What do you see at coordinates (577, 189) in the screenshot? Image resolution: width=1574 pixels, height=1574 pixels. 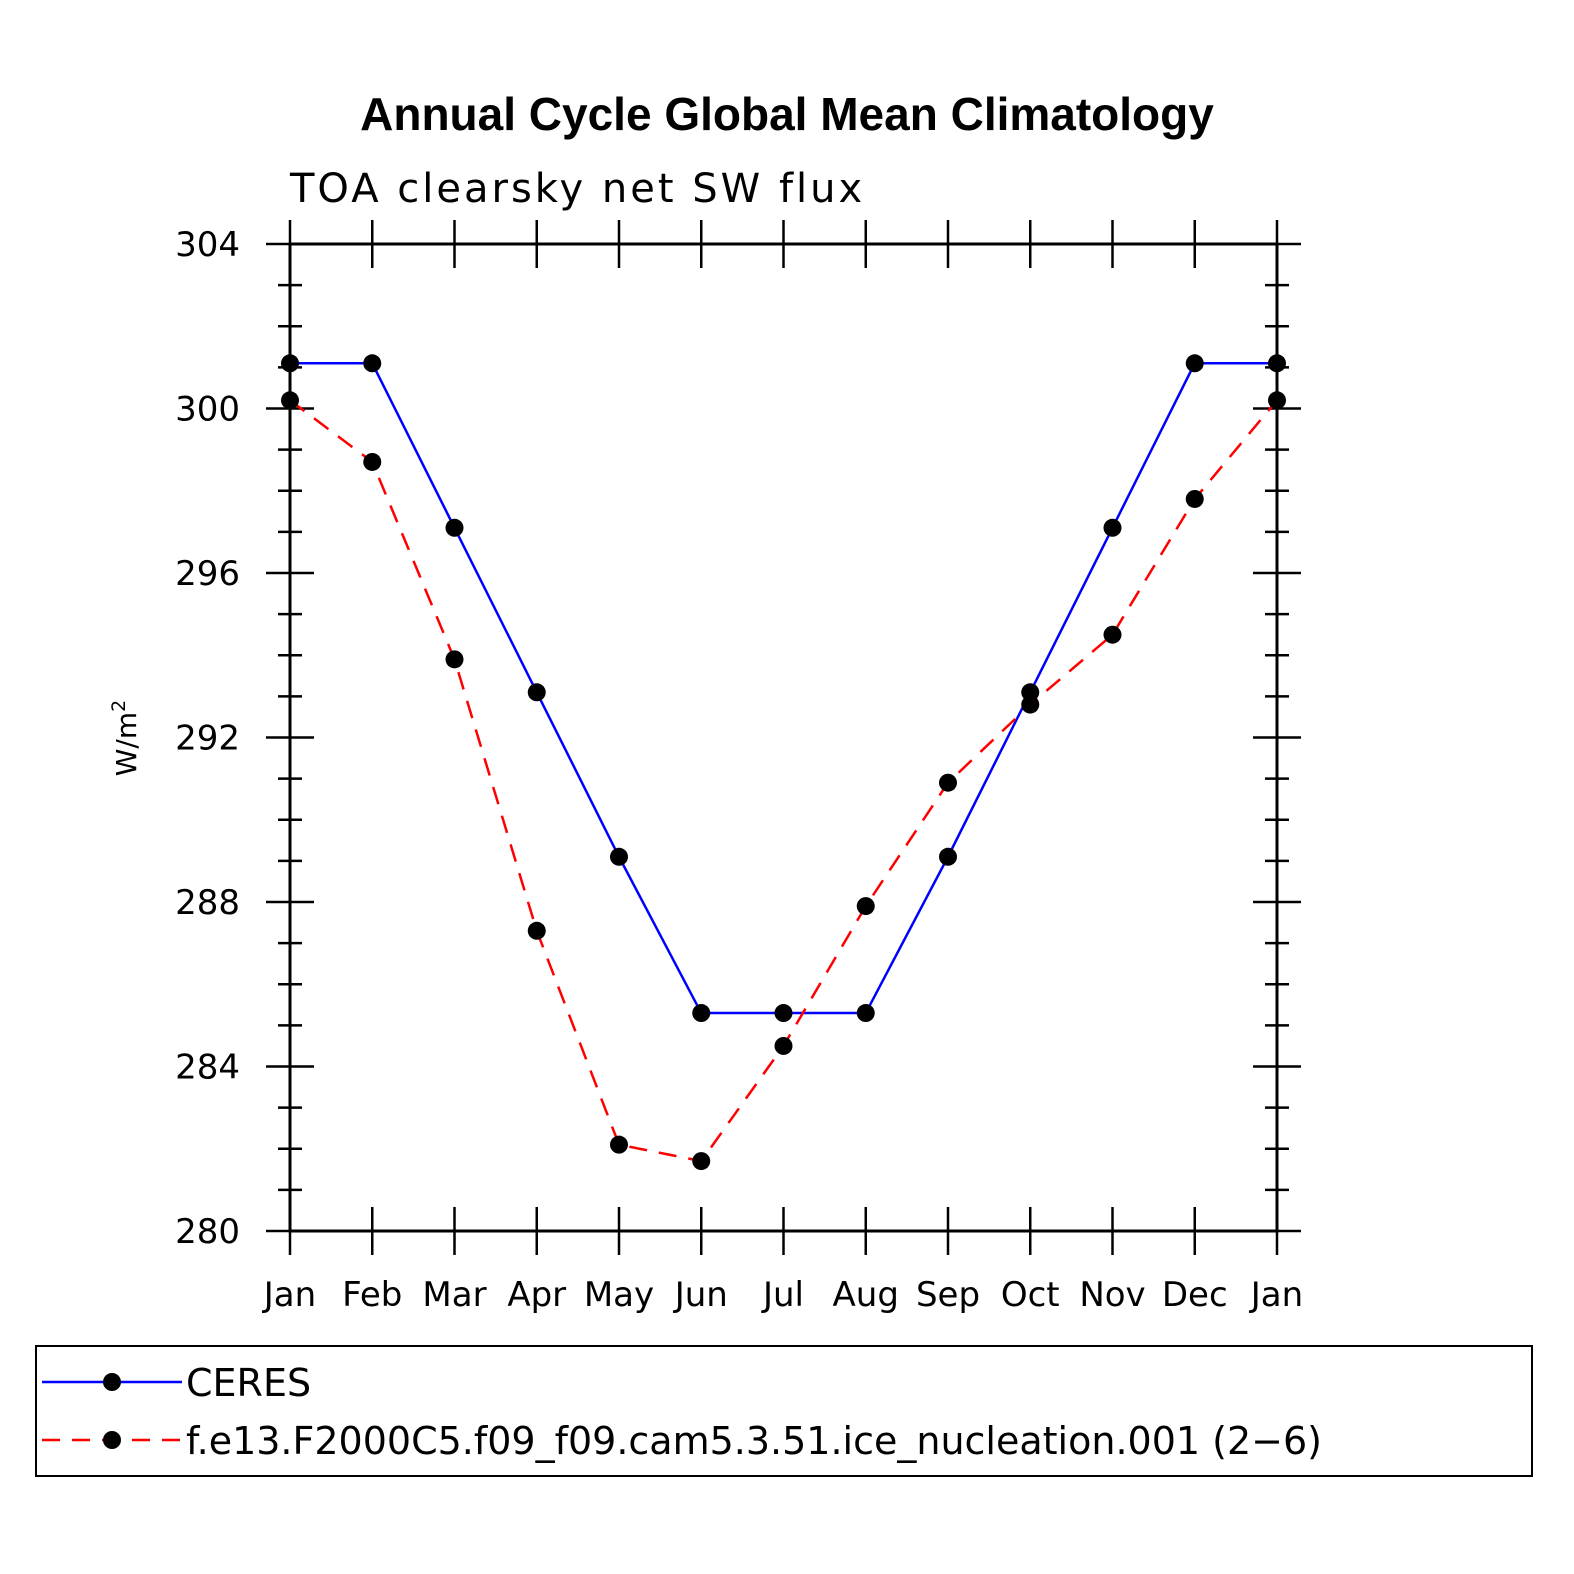 I see `chart-subtitle: TOA clearsky net SW flux` at bounding box center [577, 189].